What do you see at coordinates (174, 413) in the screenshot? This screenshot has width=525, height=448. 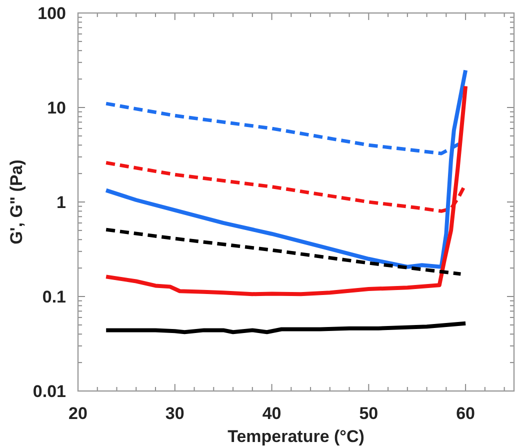 I see `x-tick-label: 30` at bounding box center [174, 413].